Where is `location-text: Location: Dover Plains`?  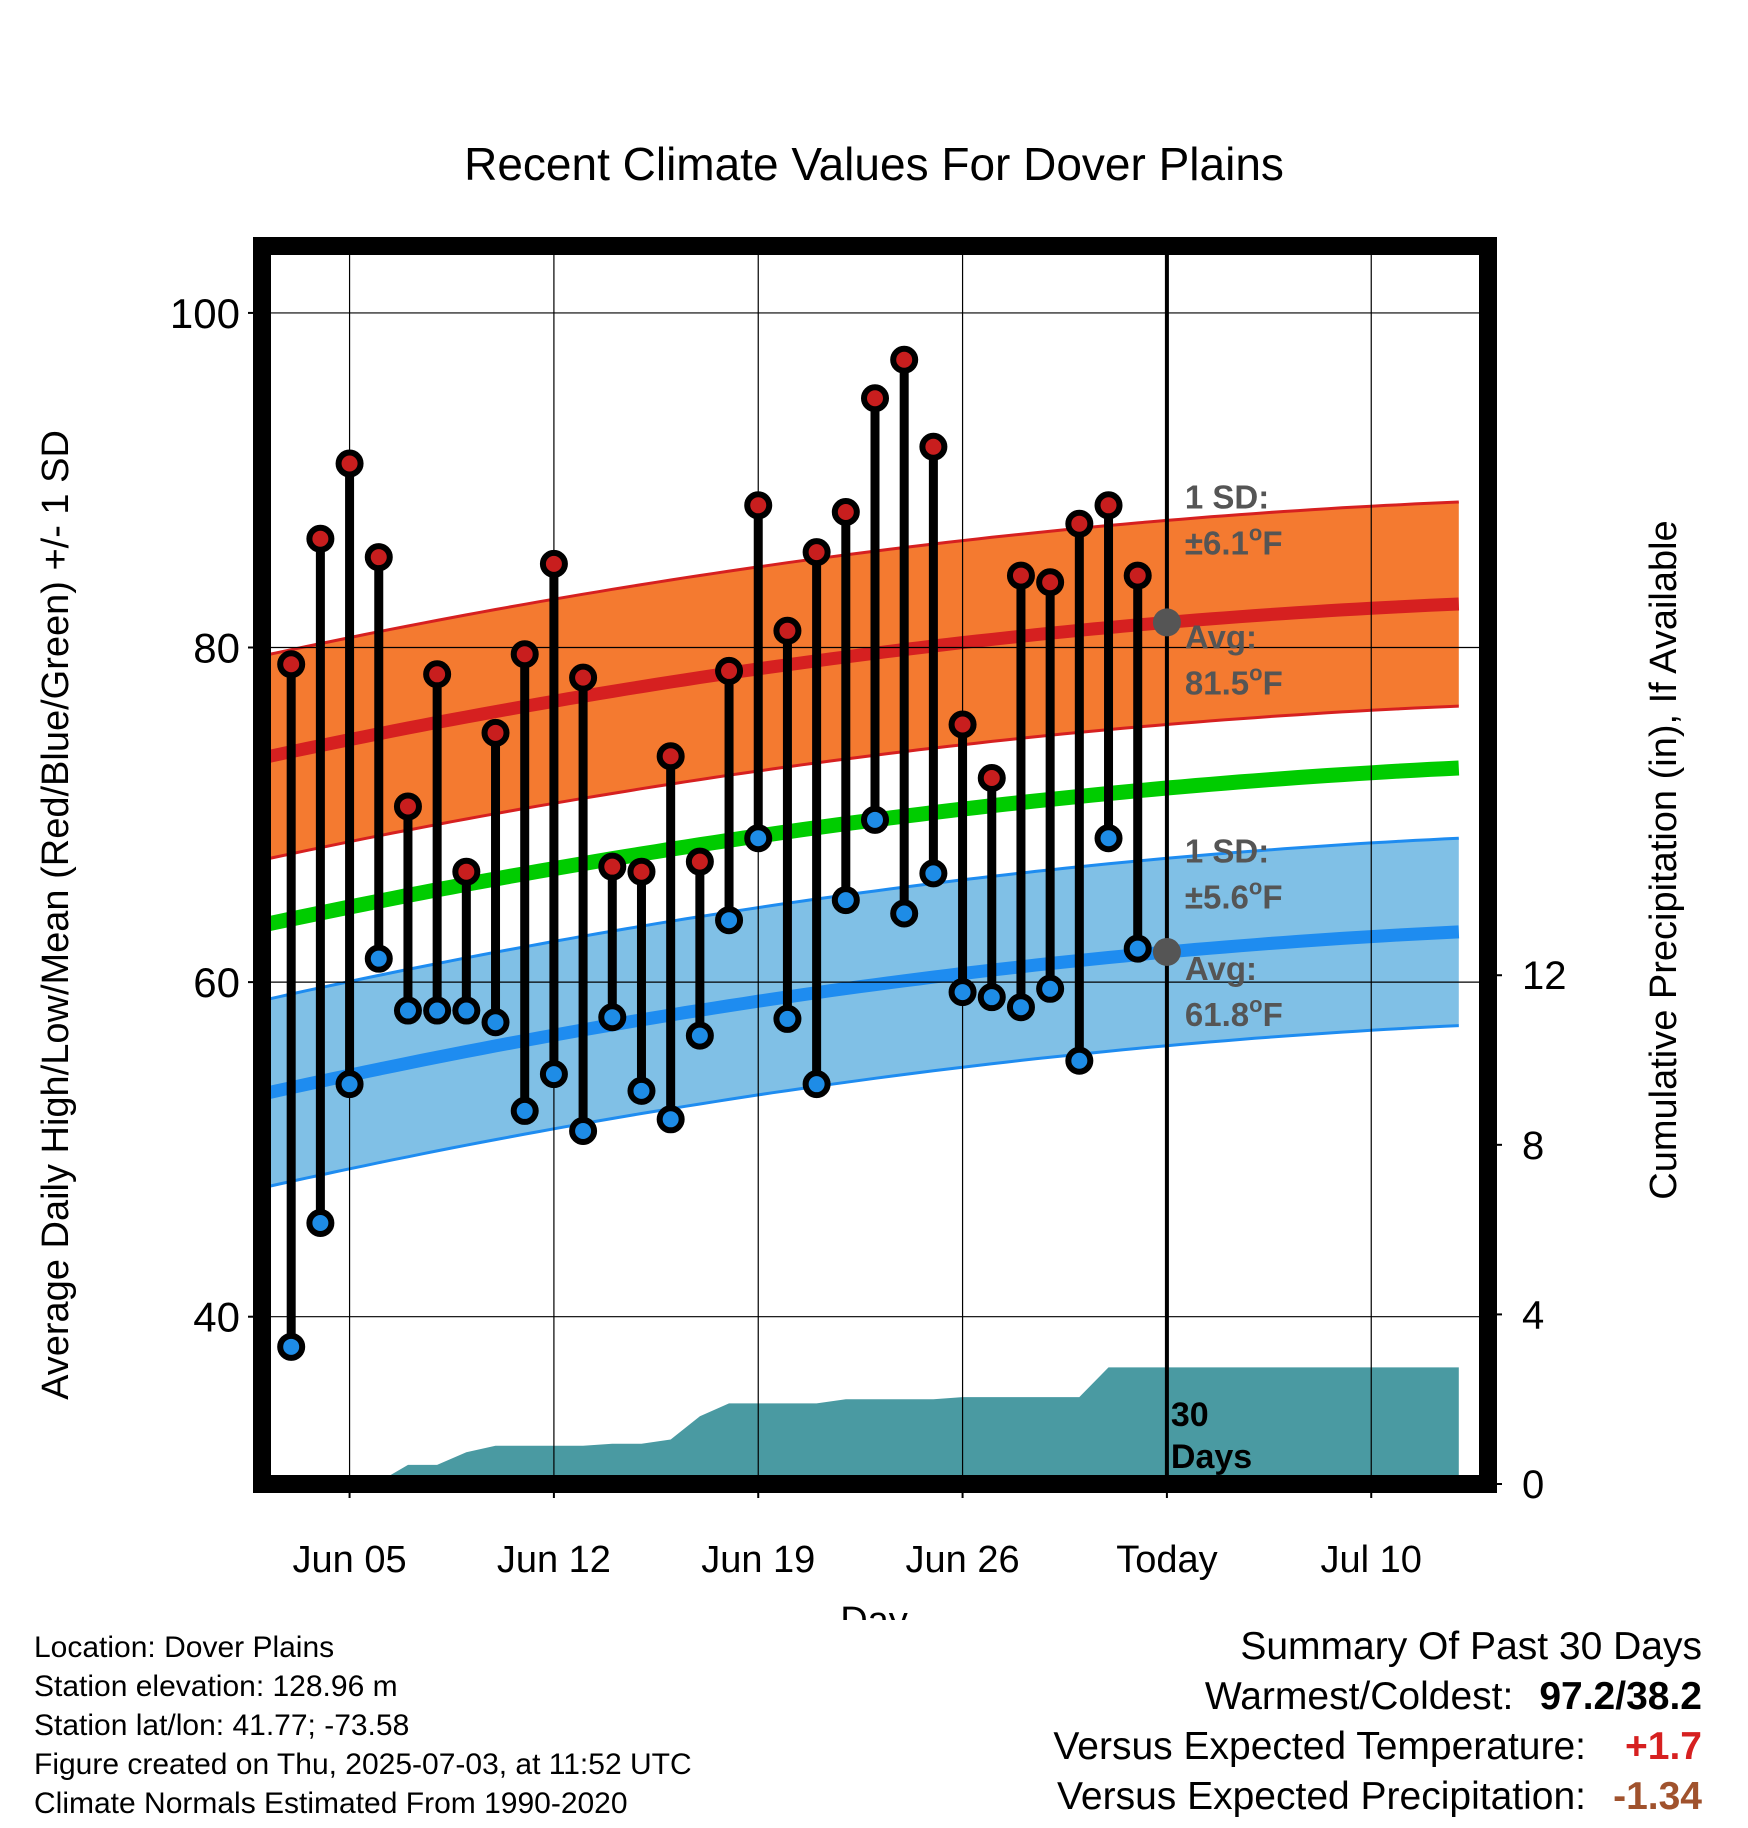 location-text: Location: Dover Plains is located at coordinates (184, 1647).